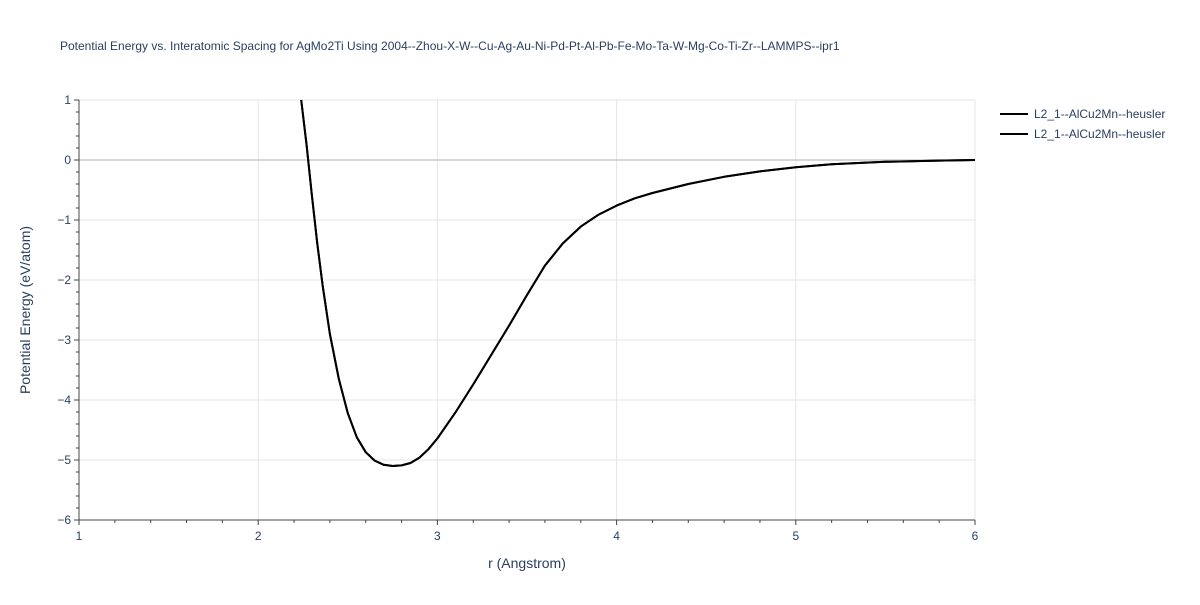  I want to click on x-axis-label: r (Angstrom), so click(527, 563).